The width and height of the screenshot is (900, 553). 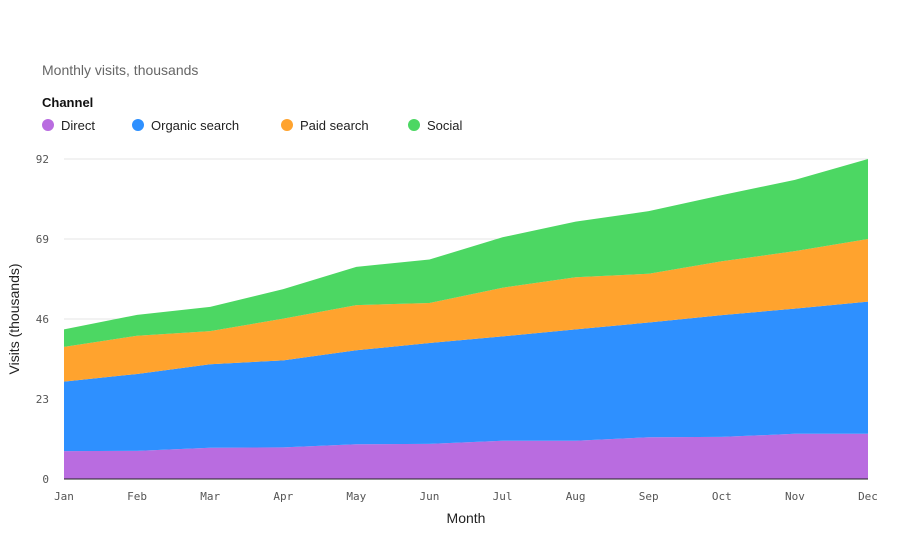 What do you see at coordinates (42, 399) in the screenshot?
I see `y-tick-label-23: 23` at bounding box center [42, 399].